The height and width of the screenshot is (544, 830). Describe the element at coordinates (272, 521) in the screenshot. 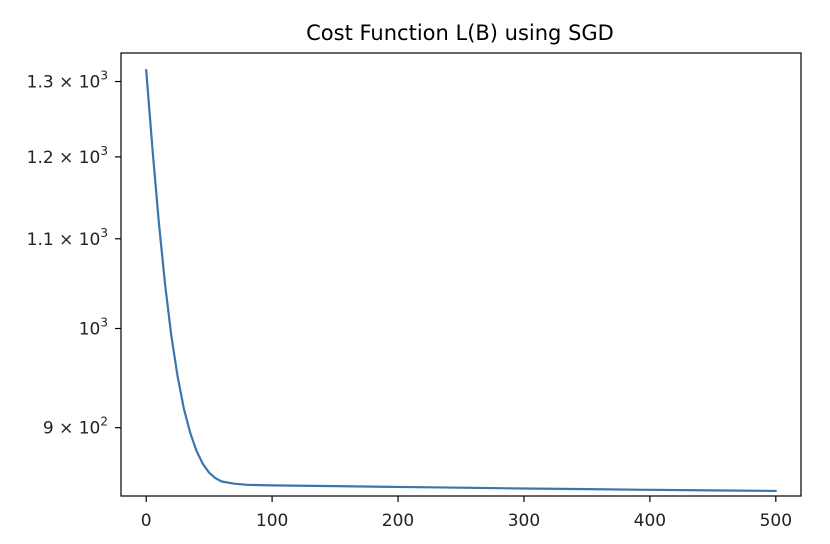

I see `x-tick-label: 100` at that location.